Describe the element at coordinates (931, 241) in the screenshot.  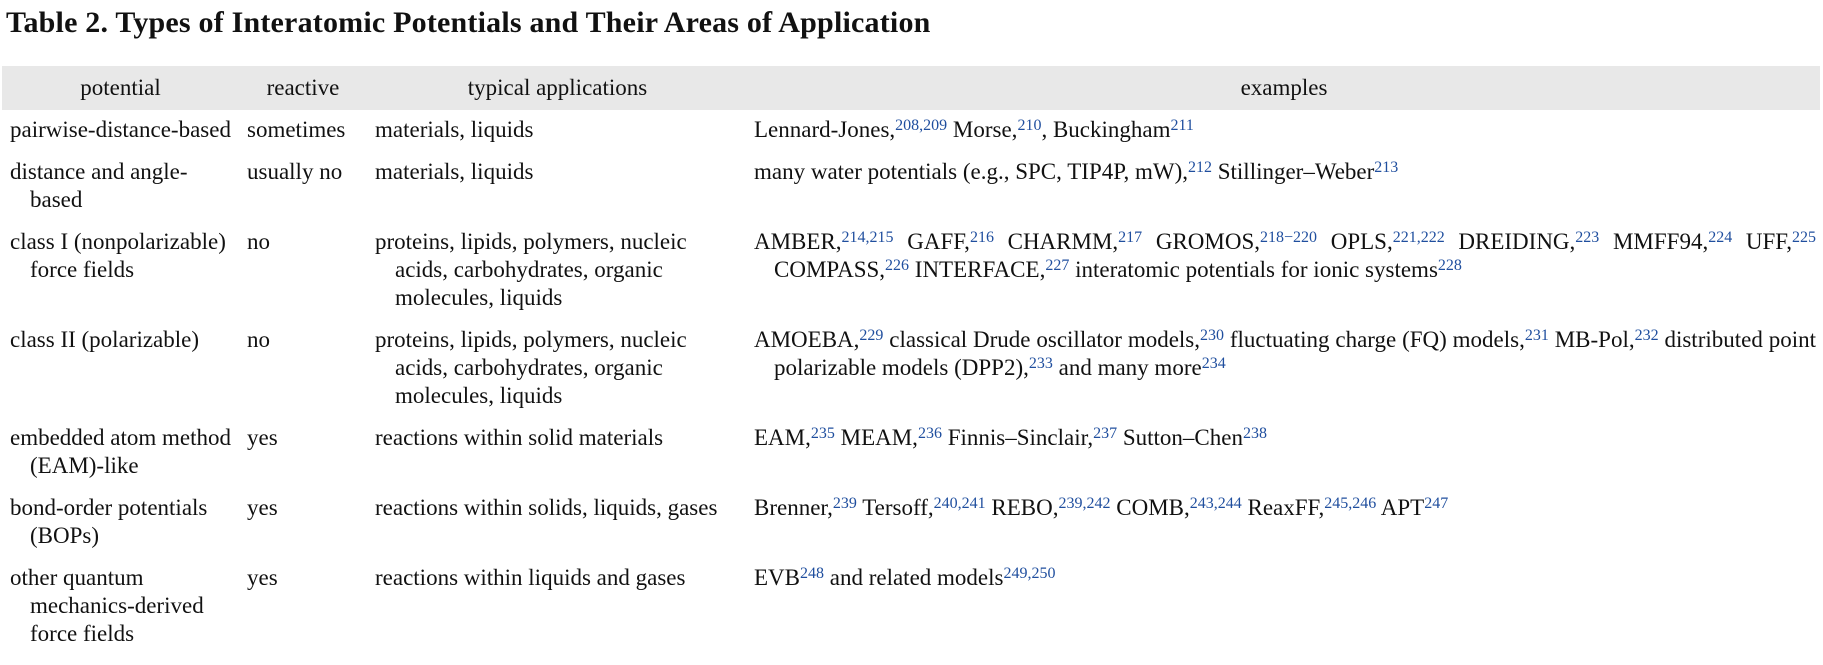
I see `example-text: GAFF,` at that location.